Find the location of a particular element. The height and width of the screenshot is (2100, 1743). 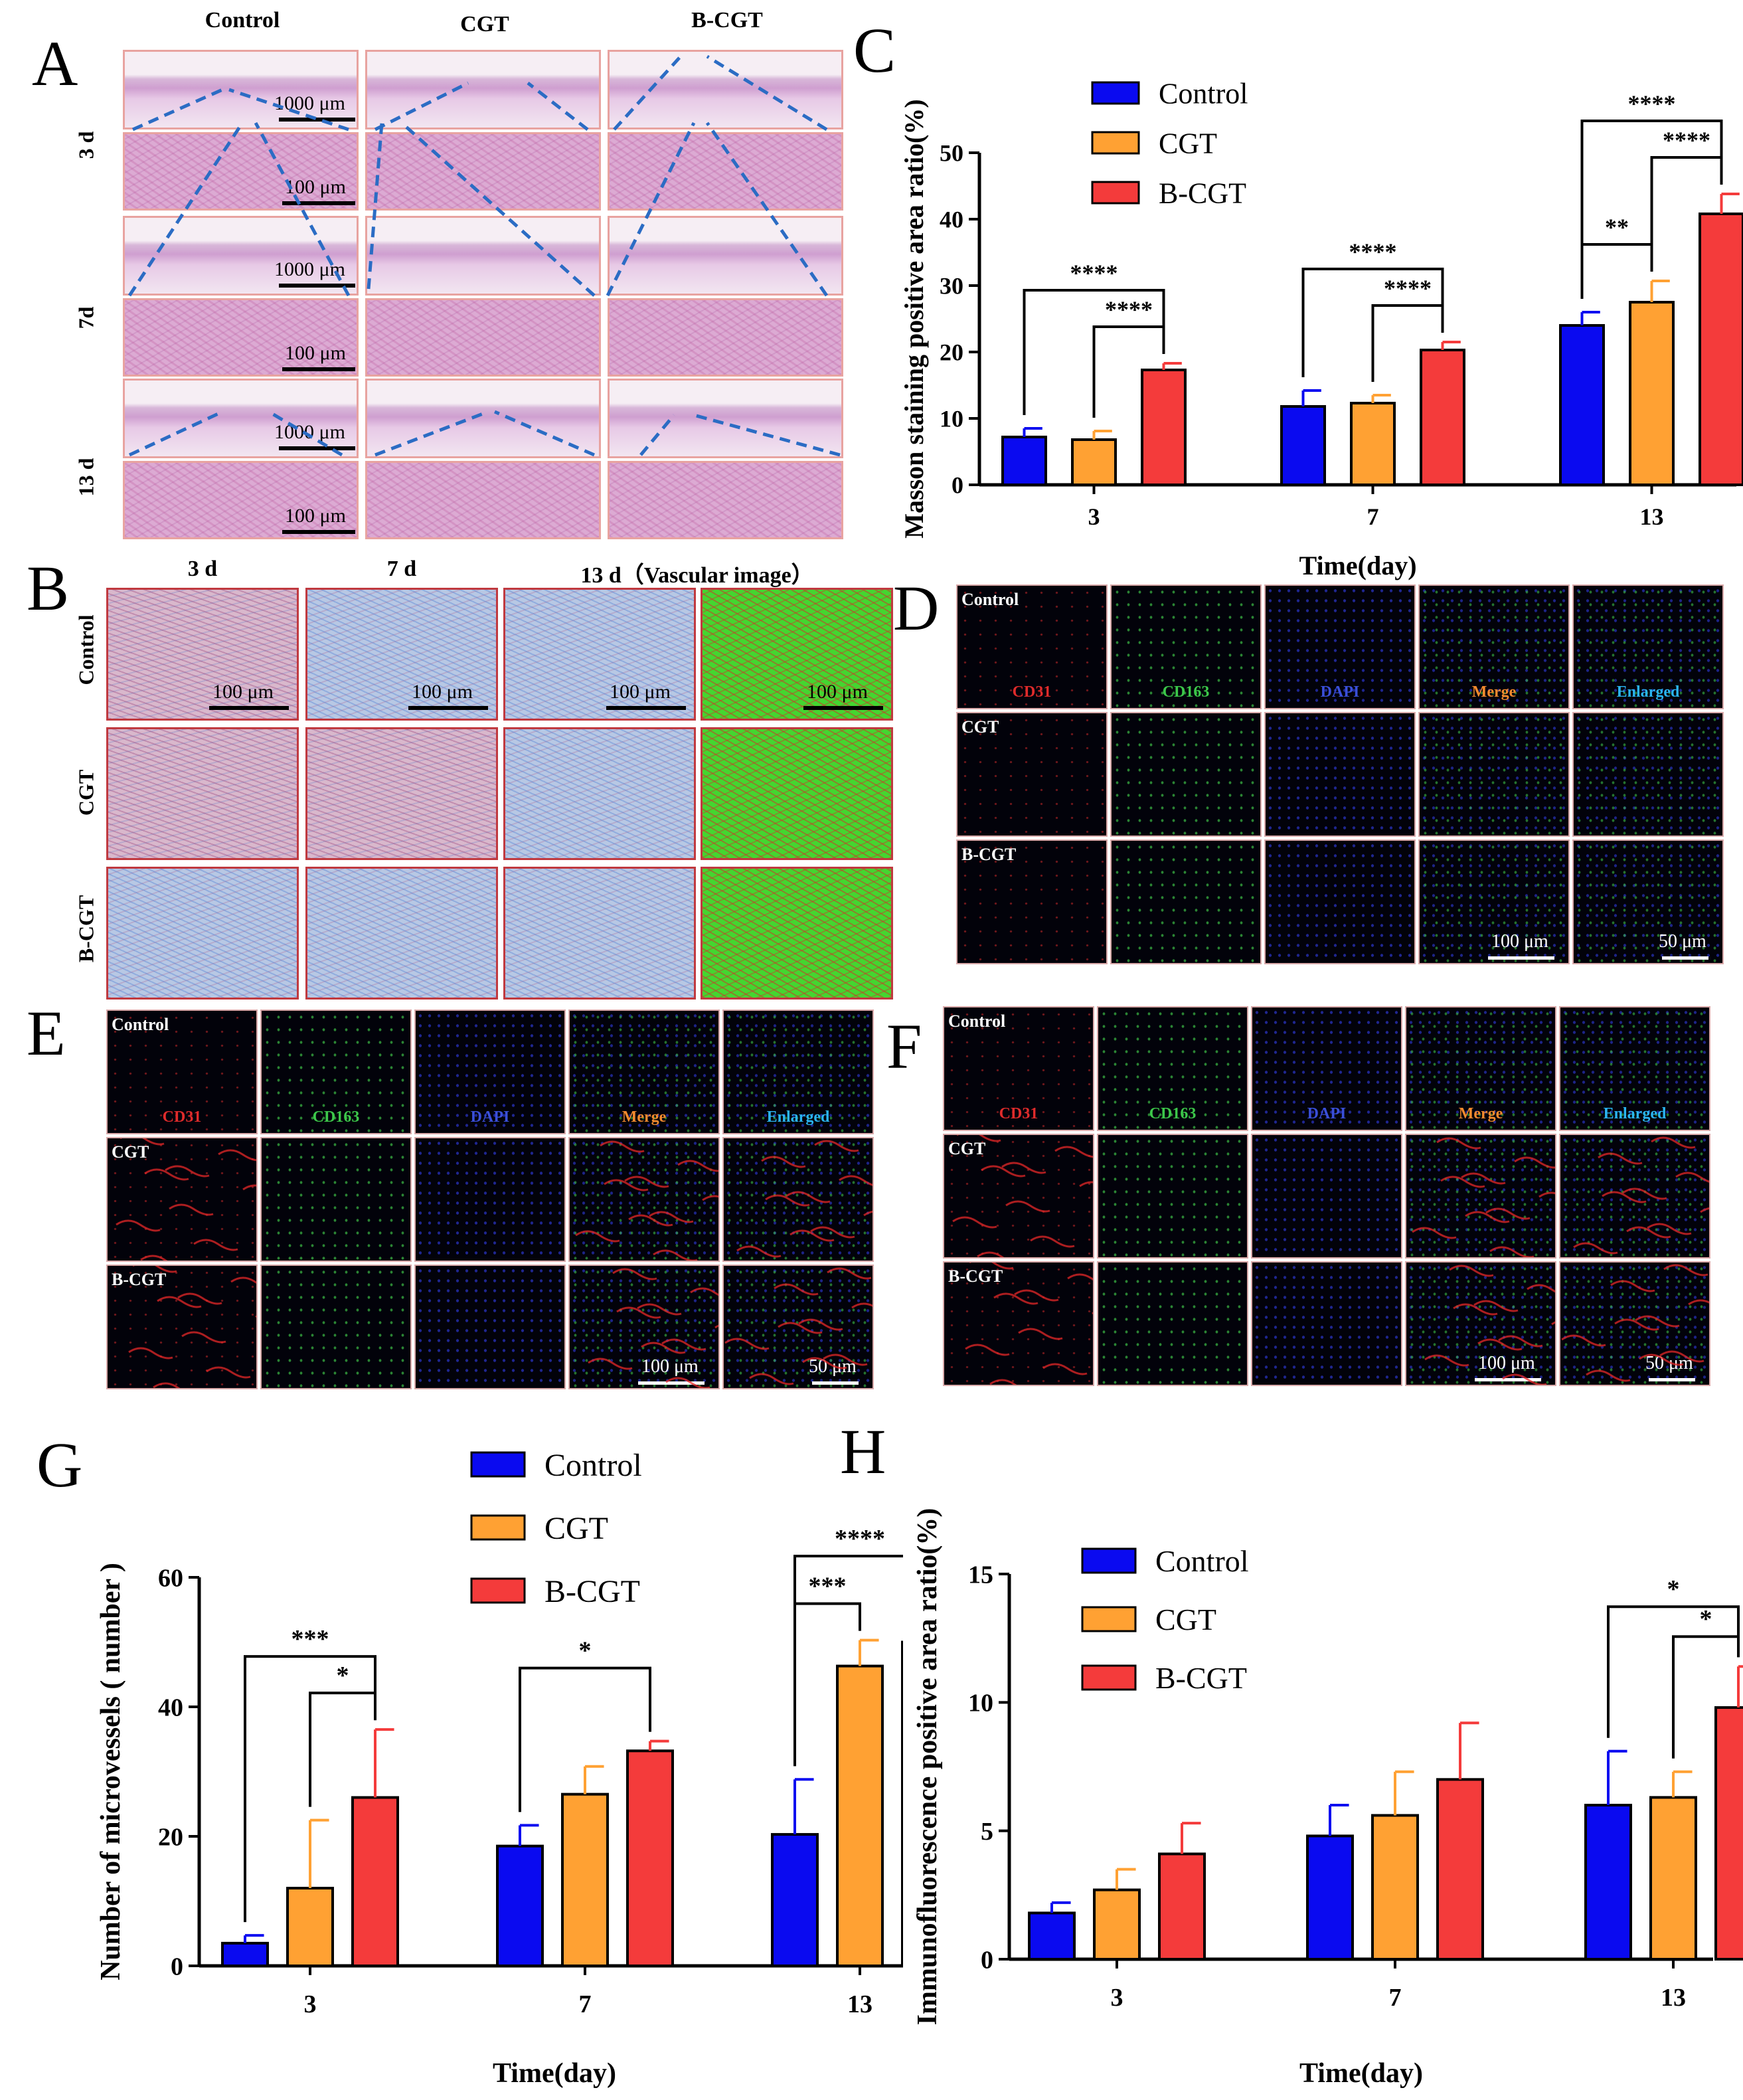

x-tick-label: 7 is located at coordinates (1373, 516).